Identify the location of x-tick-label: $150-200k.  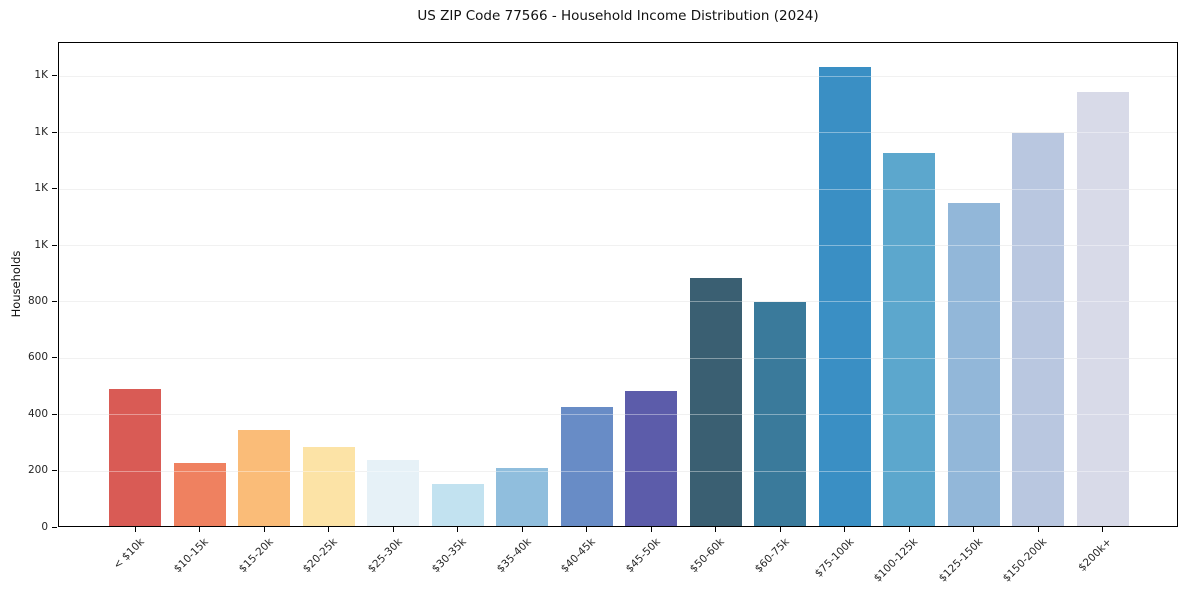
(1025, 560).